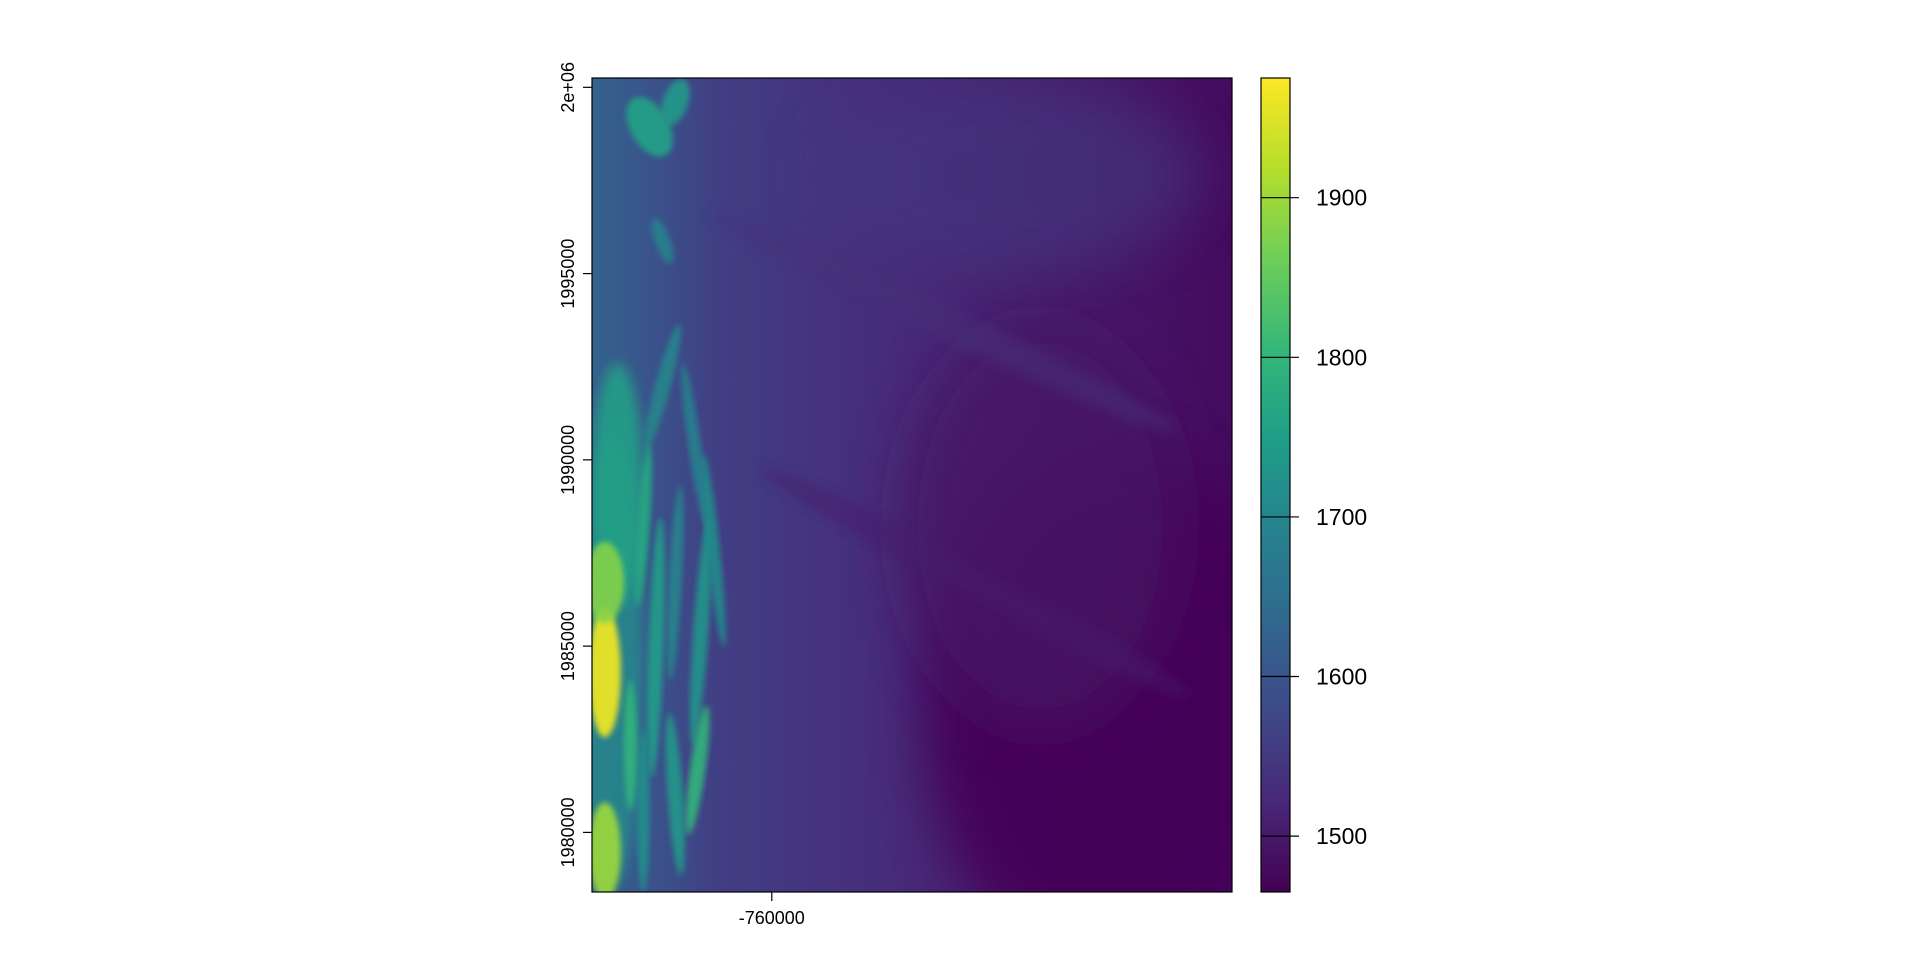 This screenshot has height=960, width=1920. Describe the element at coordinates (1341, 836) in the screenshot. I see `colorbar-tick-label: 1500` at that location.